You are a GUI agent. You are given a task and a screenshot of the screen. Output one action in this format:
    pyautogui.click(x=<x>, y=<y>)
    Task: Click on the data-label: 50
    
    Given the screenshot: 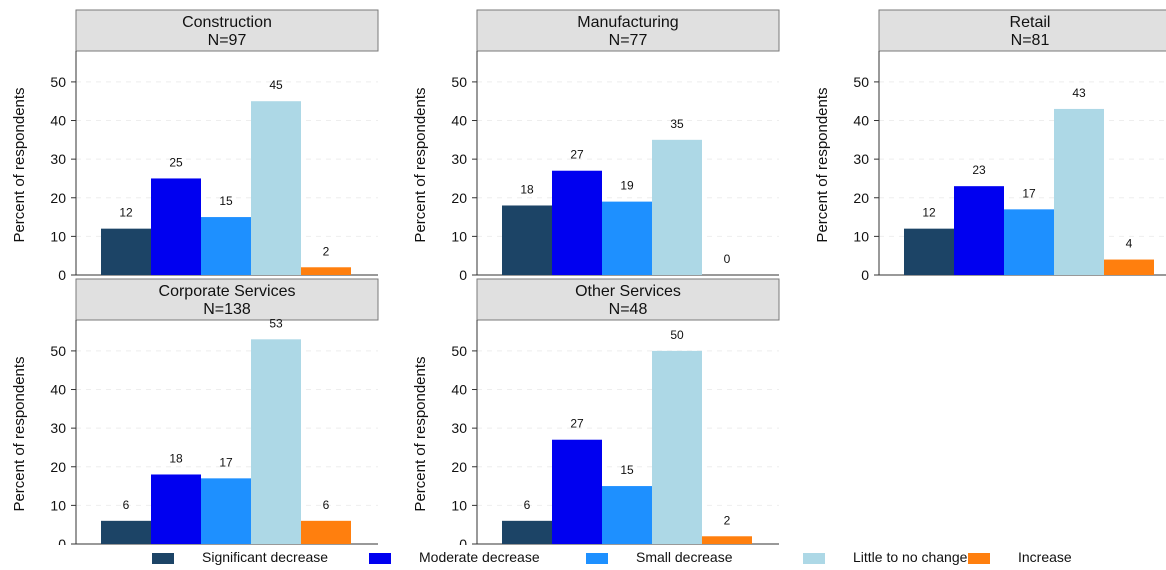 What is the action you would take?
    pyautogui.click(x=677, y=335)
    